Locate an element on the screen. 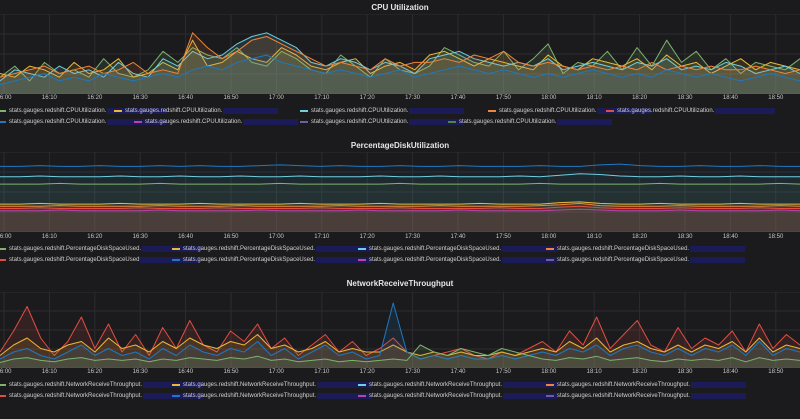 The width and height of the screenshot is (800, 419). x-tick-label: 18:40 is located at coordinates (730, 372).